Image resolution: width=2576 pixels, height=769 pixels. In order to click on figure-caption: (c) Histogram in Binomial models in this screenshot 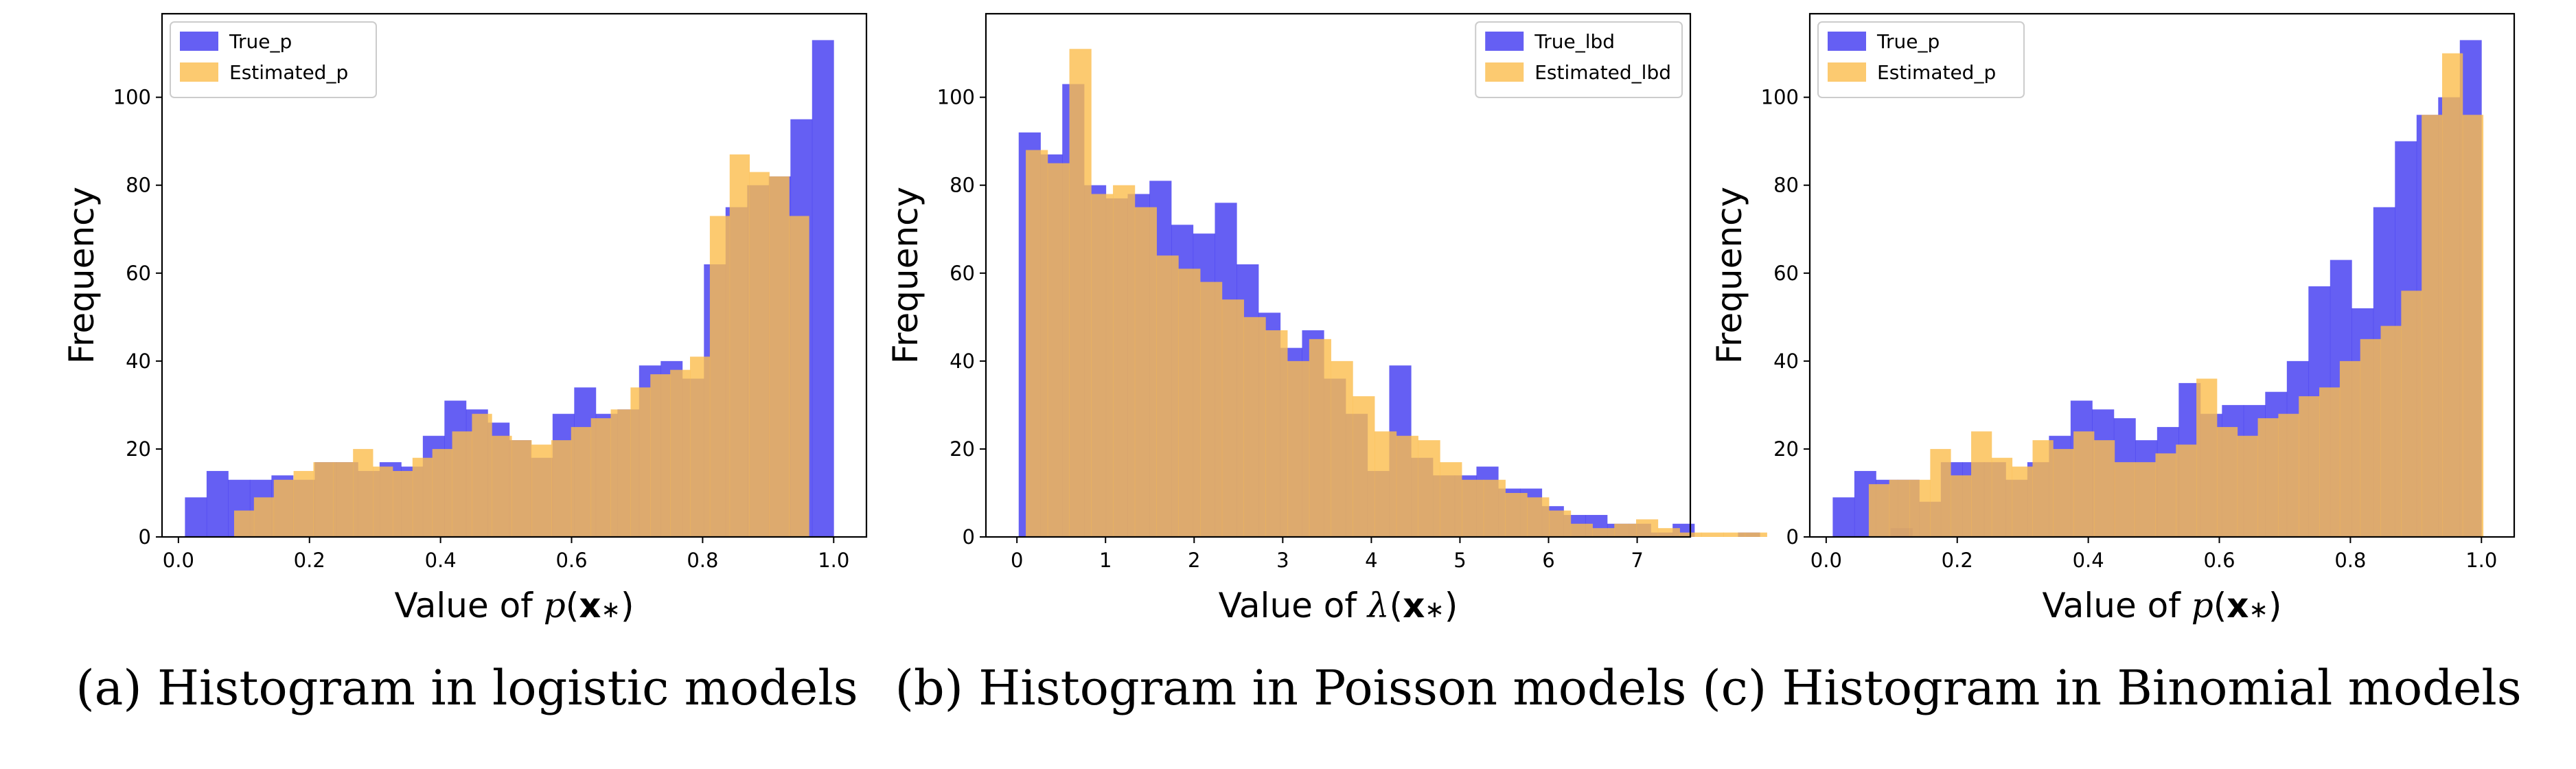, I will do `click(2111, 688)`.